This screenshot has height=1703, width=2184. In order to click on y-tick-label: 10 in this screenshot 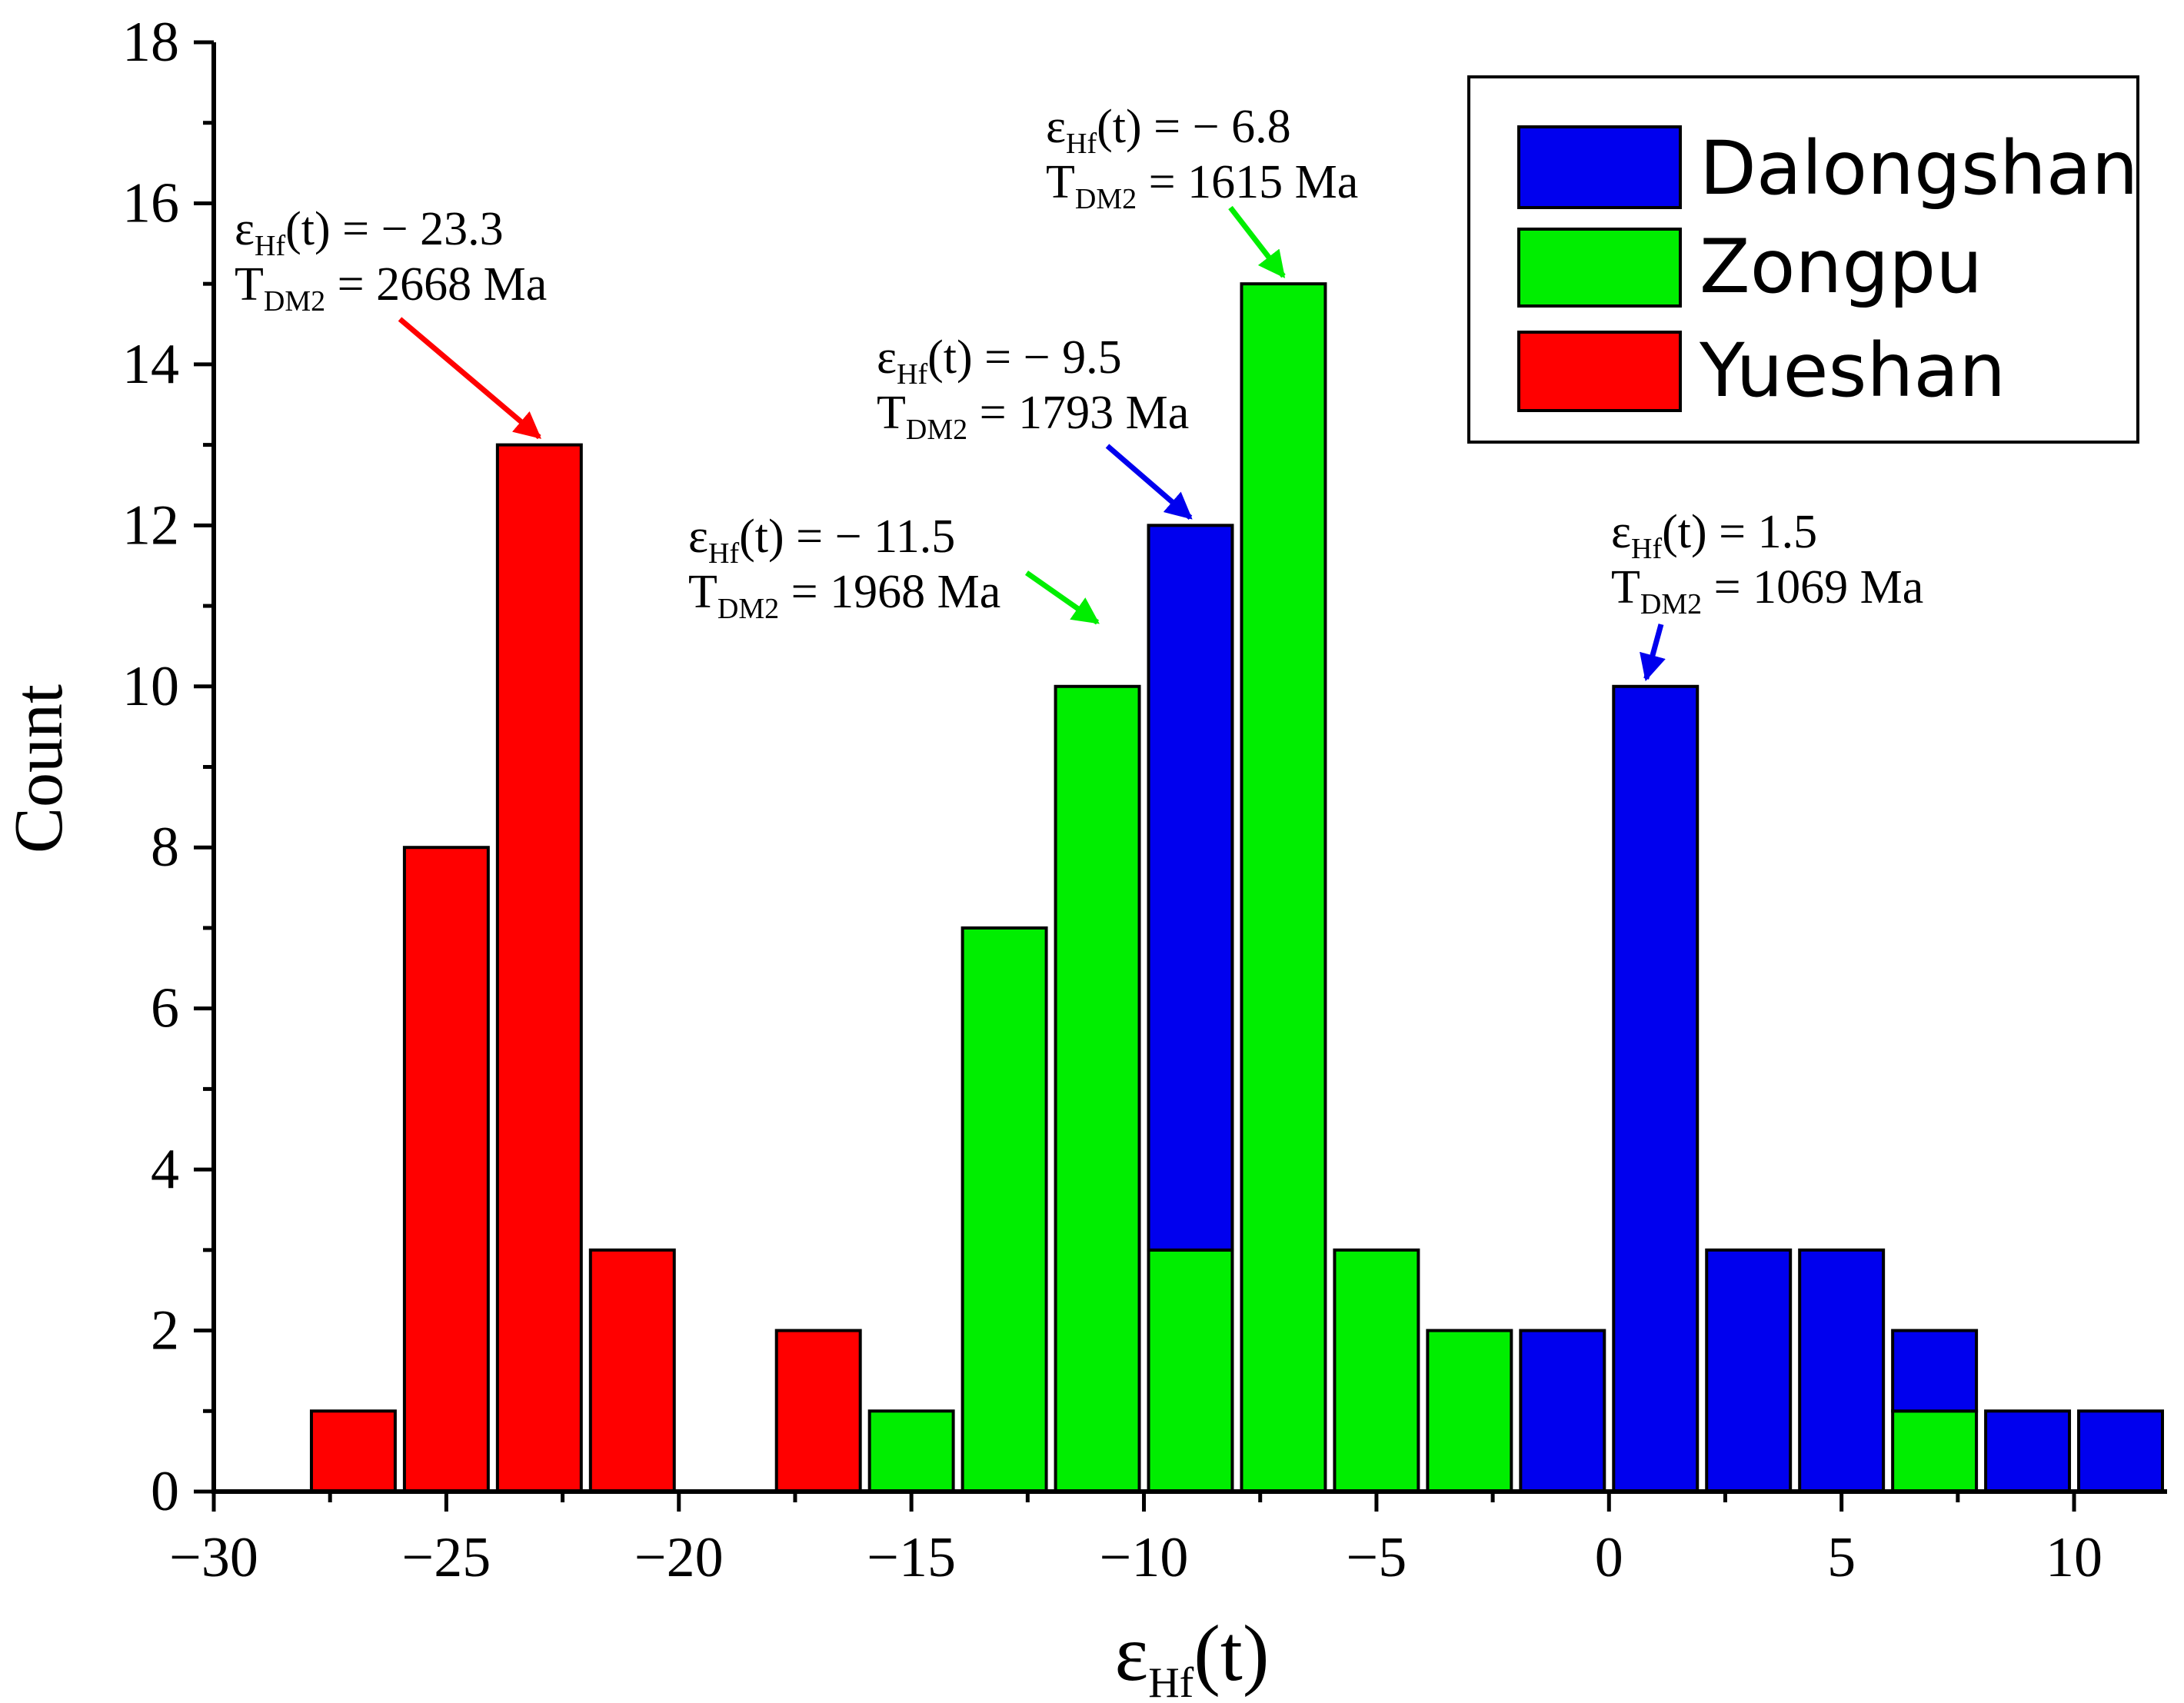, I will do `click(150, 686)`.